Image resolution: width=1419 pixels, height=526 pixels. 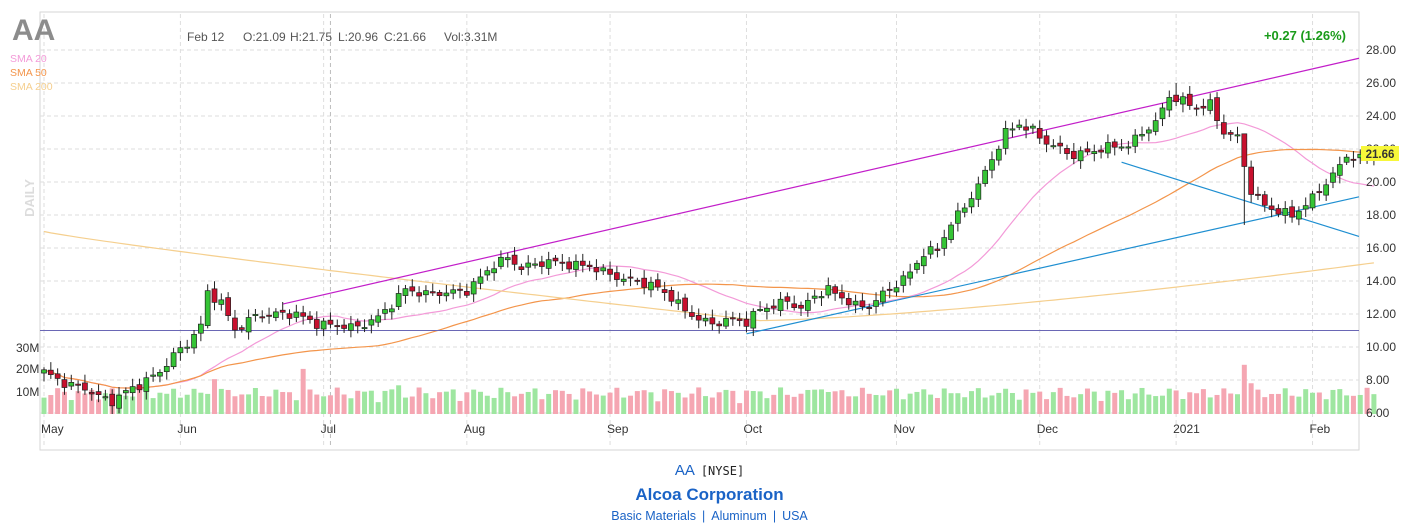 What do you see at coordinates (1378, 413) in the screenshot?
I see `price-tick-label: 6.00` at bounding box center [1378, 413].